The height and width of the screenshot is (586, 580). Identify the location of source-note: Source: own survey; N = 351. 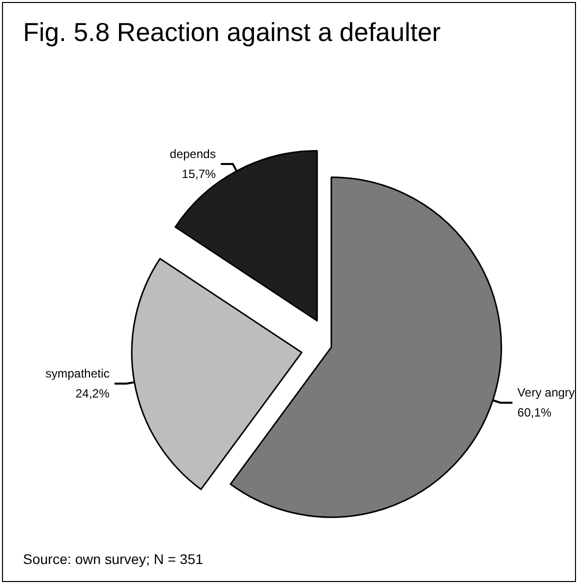
(113, 559).